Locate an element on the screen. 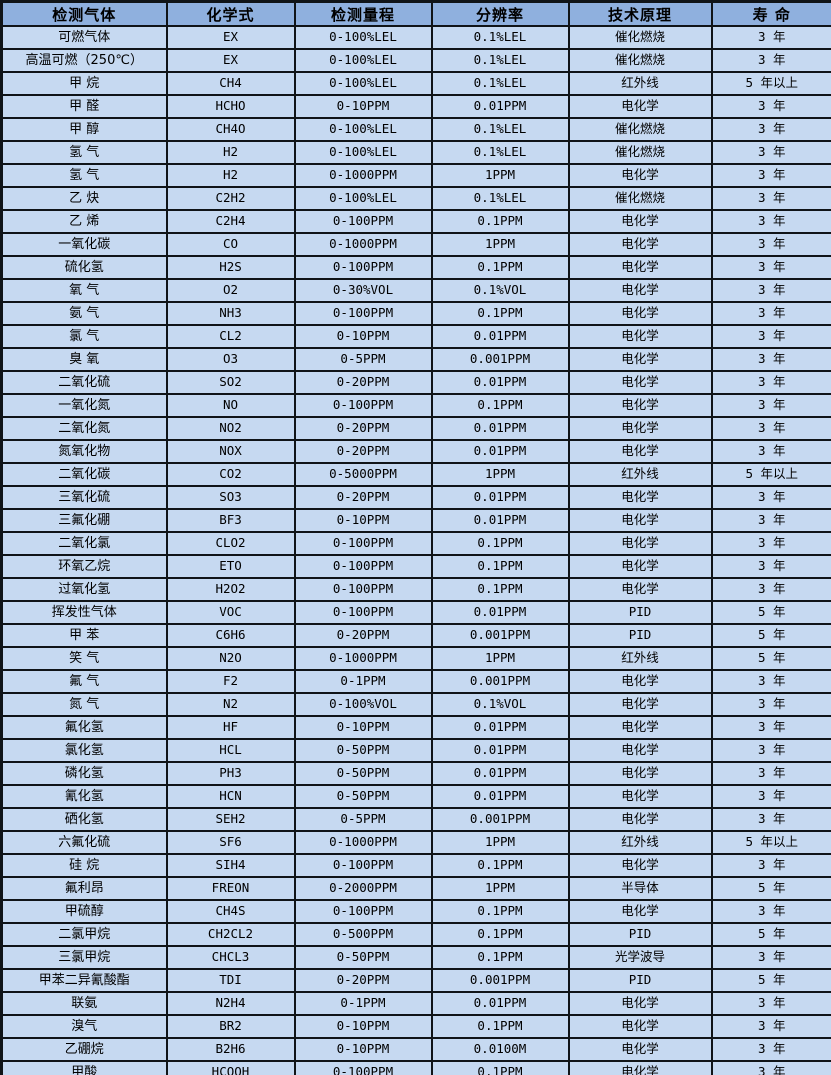 The height and width of the screenshot is (1075, 831). table-cell: 氟 气 is located at coordinates (84, 681).